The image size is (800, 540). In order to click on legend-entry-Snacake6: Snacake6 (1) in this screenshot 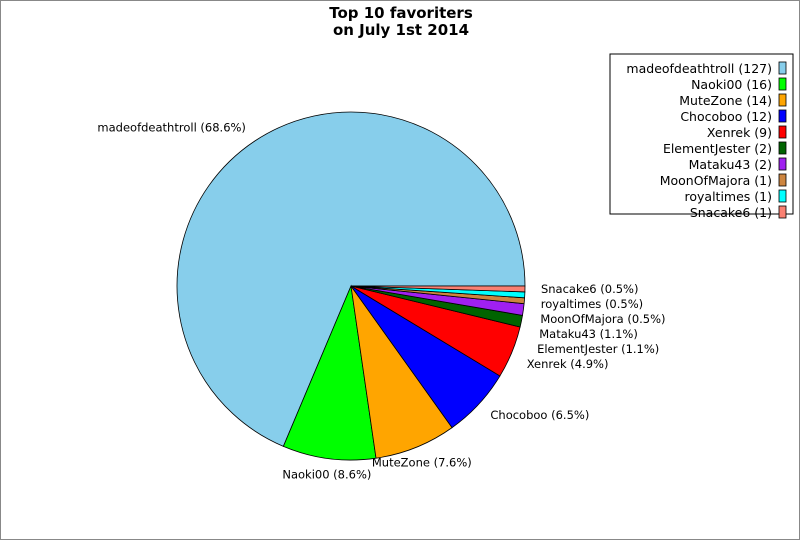, I will do `click(731, 212)`.